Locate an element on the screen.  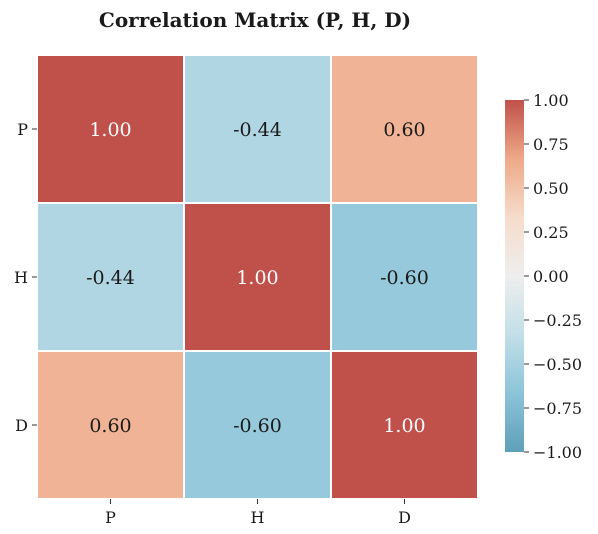
y-tick-label: P is located at coordinates (22, 129).